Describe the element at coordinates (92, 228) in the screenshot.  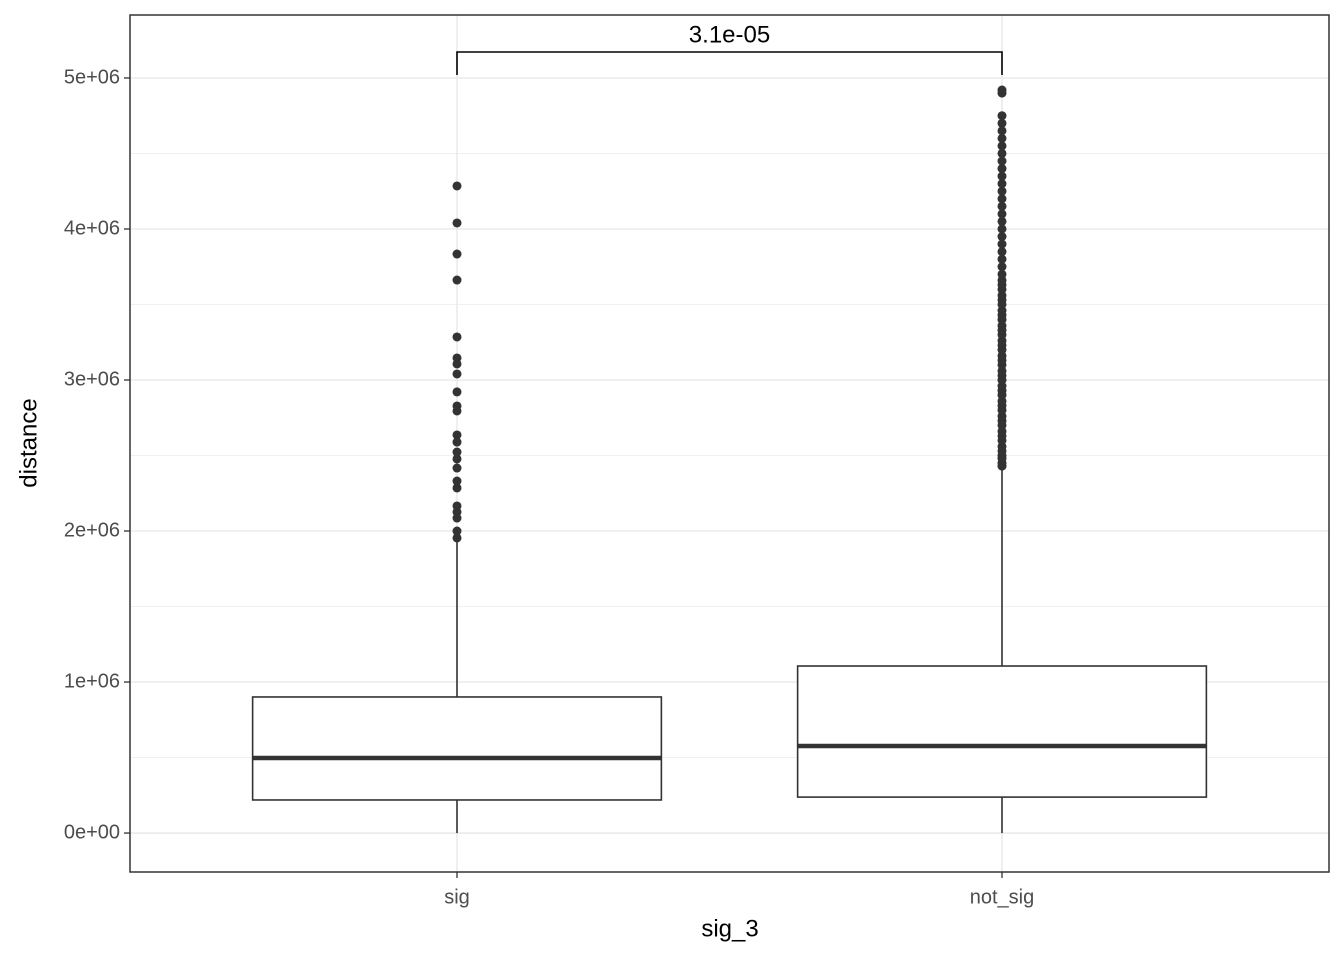
I see `y-tick-label: 4e+06` at that location.